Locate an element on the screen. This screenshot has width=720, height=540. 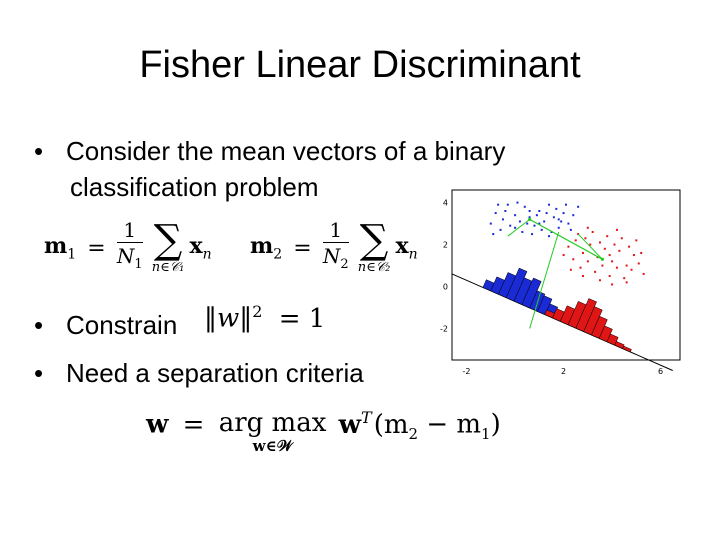
bullet-consider-line1: Consider the mean vectors of a binary is located at coordinates (286, 151).